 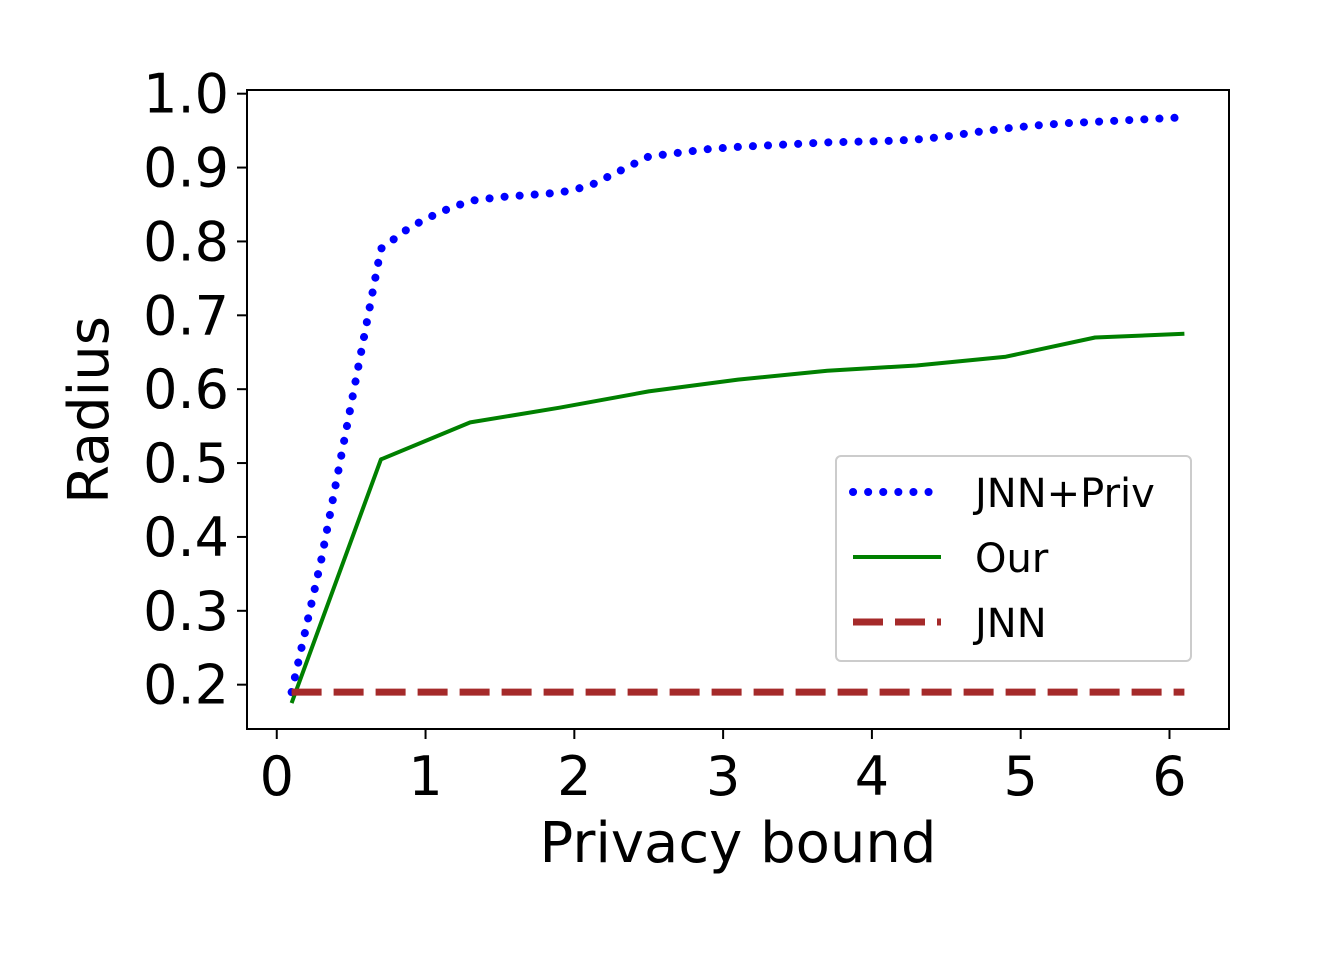 What do you see at coordinates (89, 410) in the screenshot?
I see `y-axis-label: Radius` at bounding box center [89, 410].